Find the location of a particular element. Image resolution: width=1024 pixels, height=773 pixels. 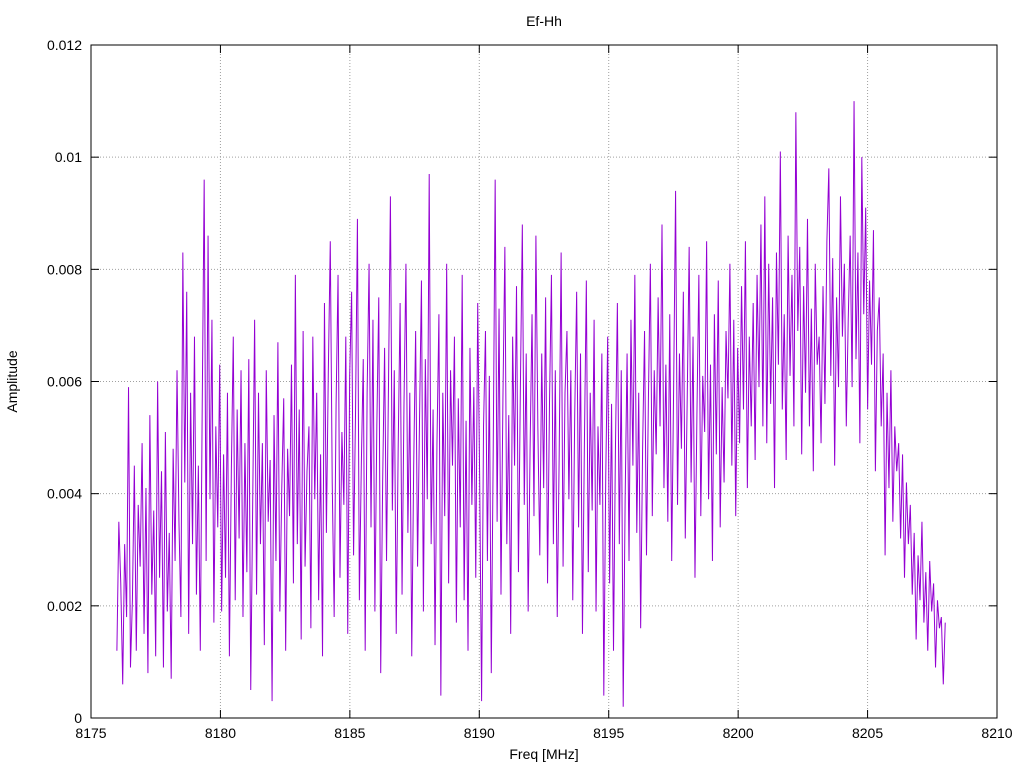

y-axis-label: Amplitude is located at coordinates (12, 381).